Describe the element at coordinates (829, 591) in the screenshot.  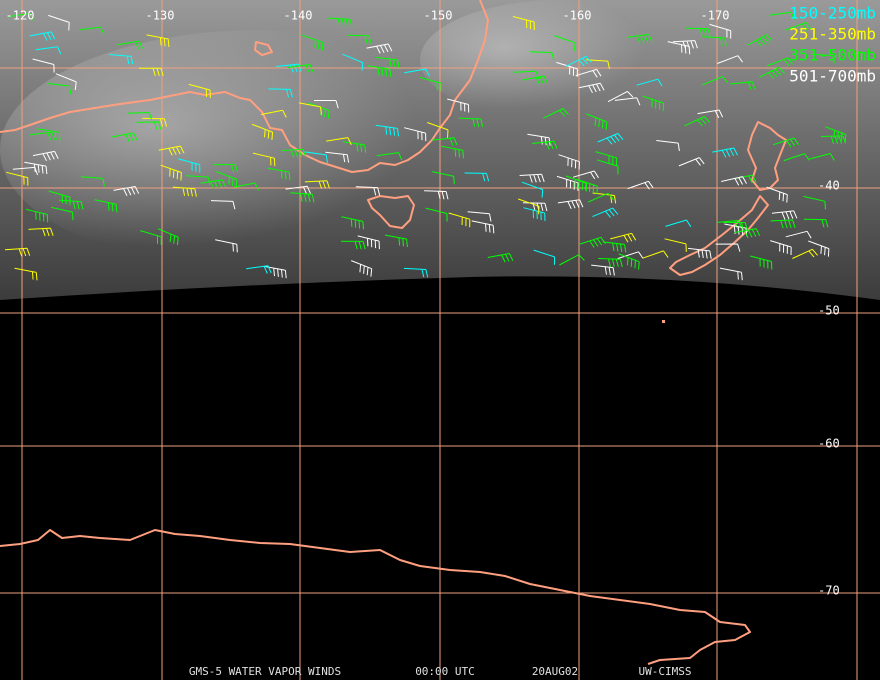
I see `latitude-label: -70` at that location.